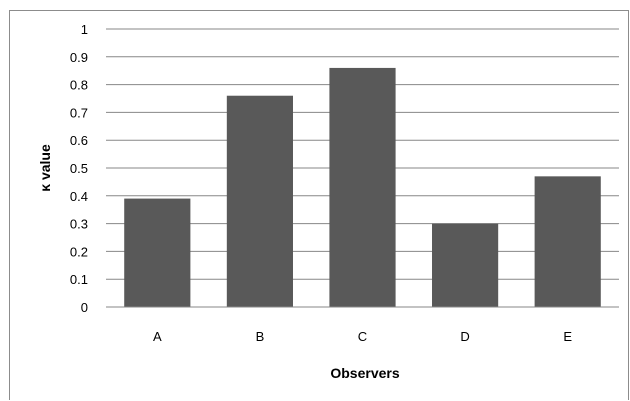 This screenshot has width=630, height=401. Describe the element at coordinates (79, 279) in the screenshot. I see `y-tick-label: 0.1` at that location.